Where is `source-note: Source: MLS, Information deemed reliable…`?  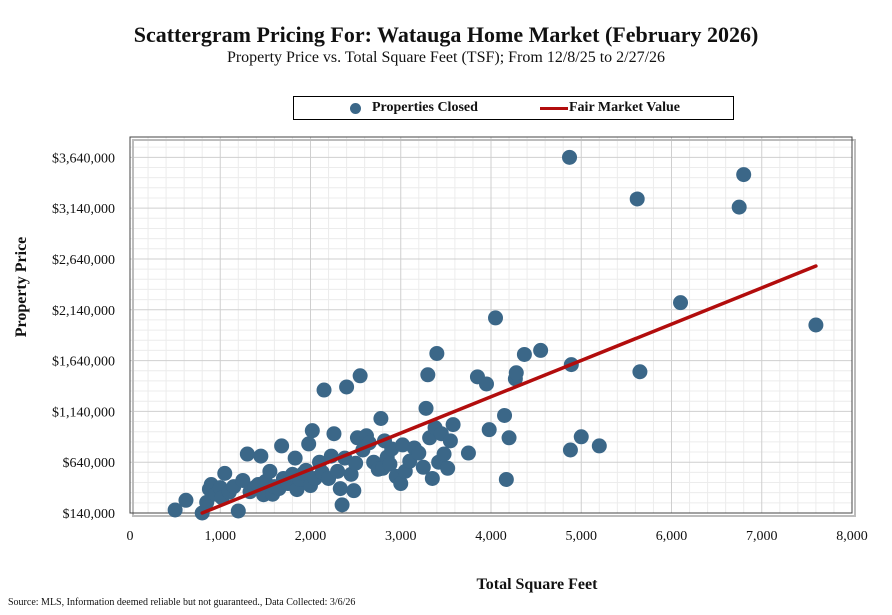 source-note: Source: MLS, Information deemed reliable… is located at coordinates (182, 602).